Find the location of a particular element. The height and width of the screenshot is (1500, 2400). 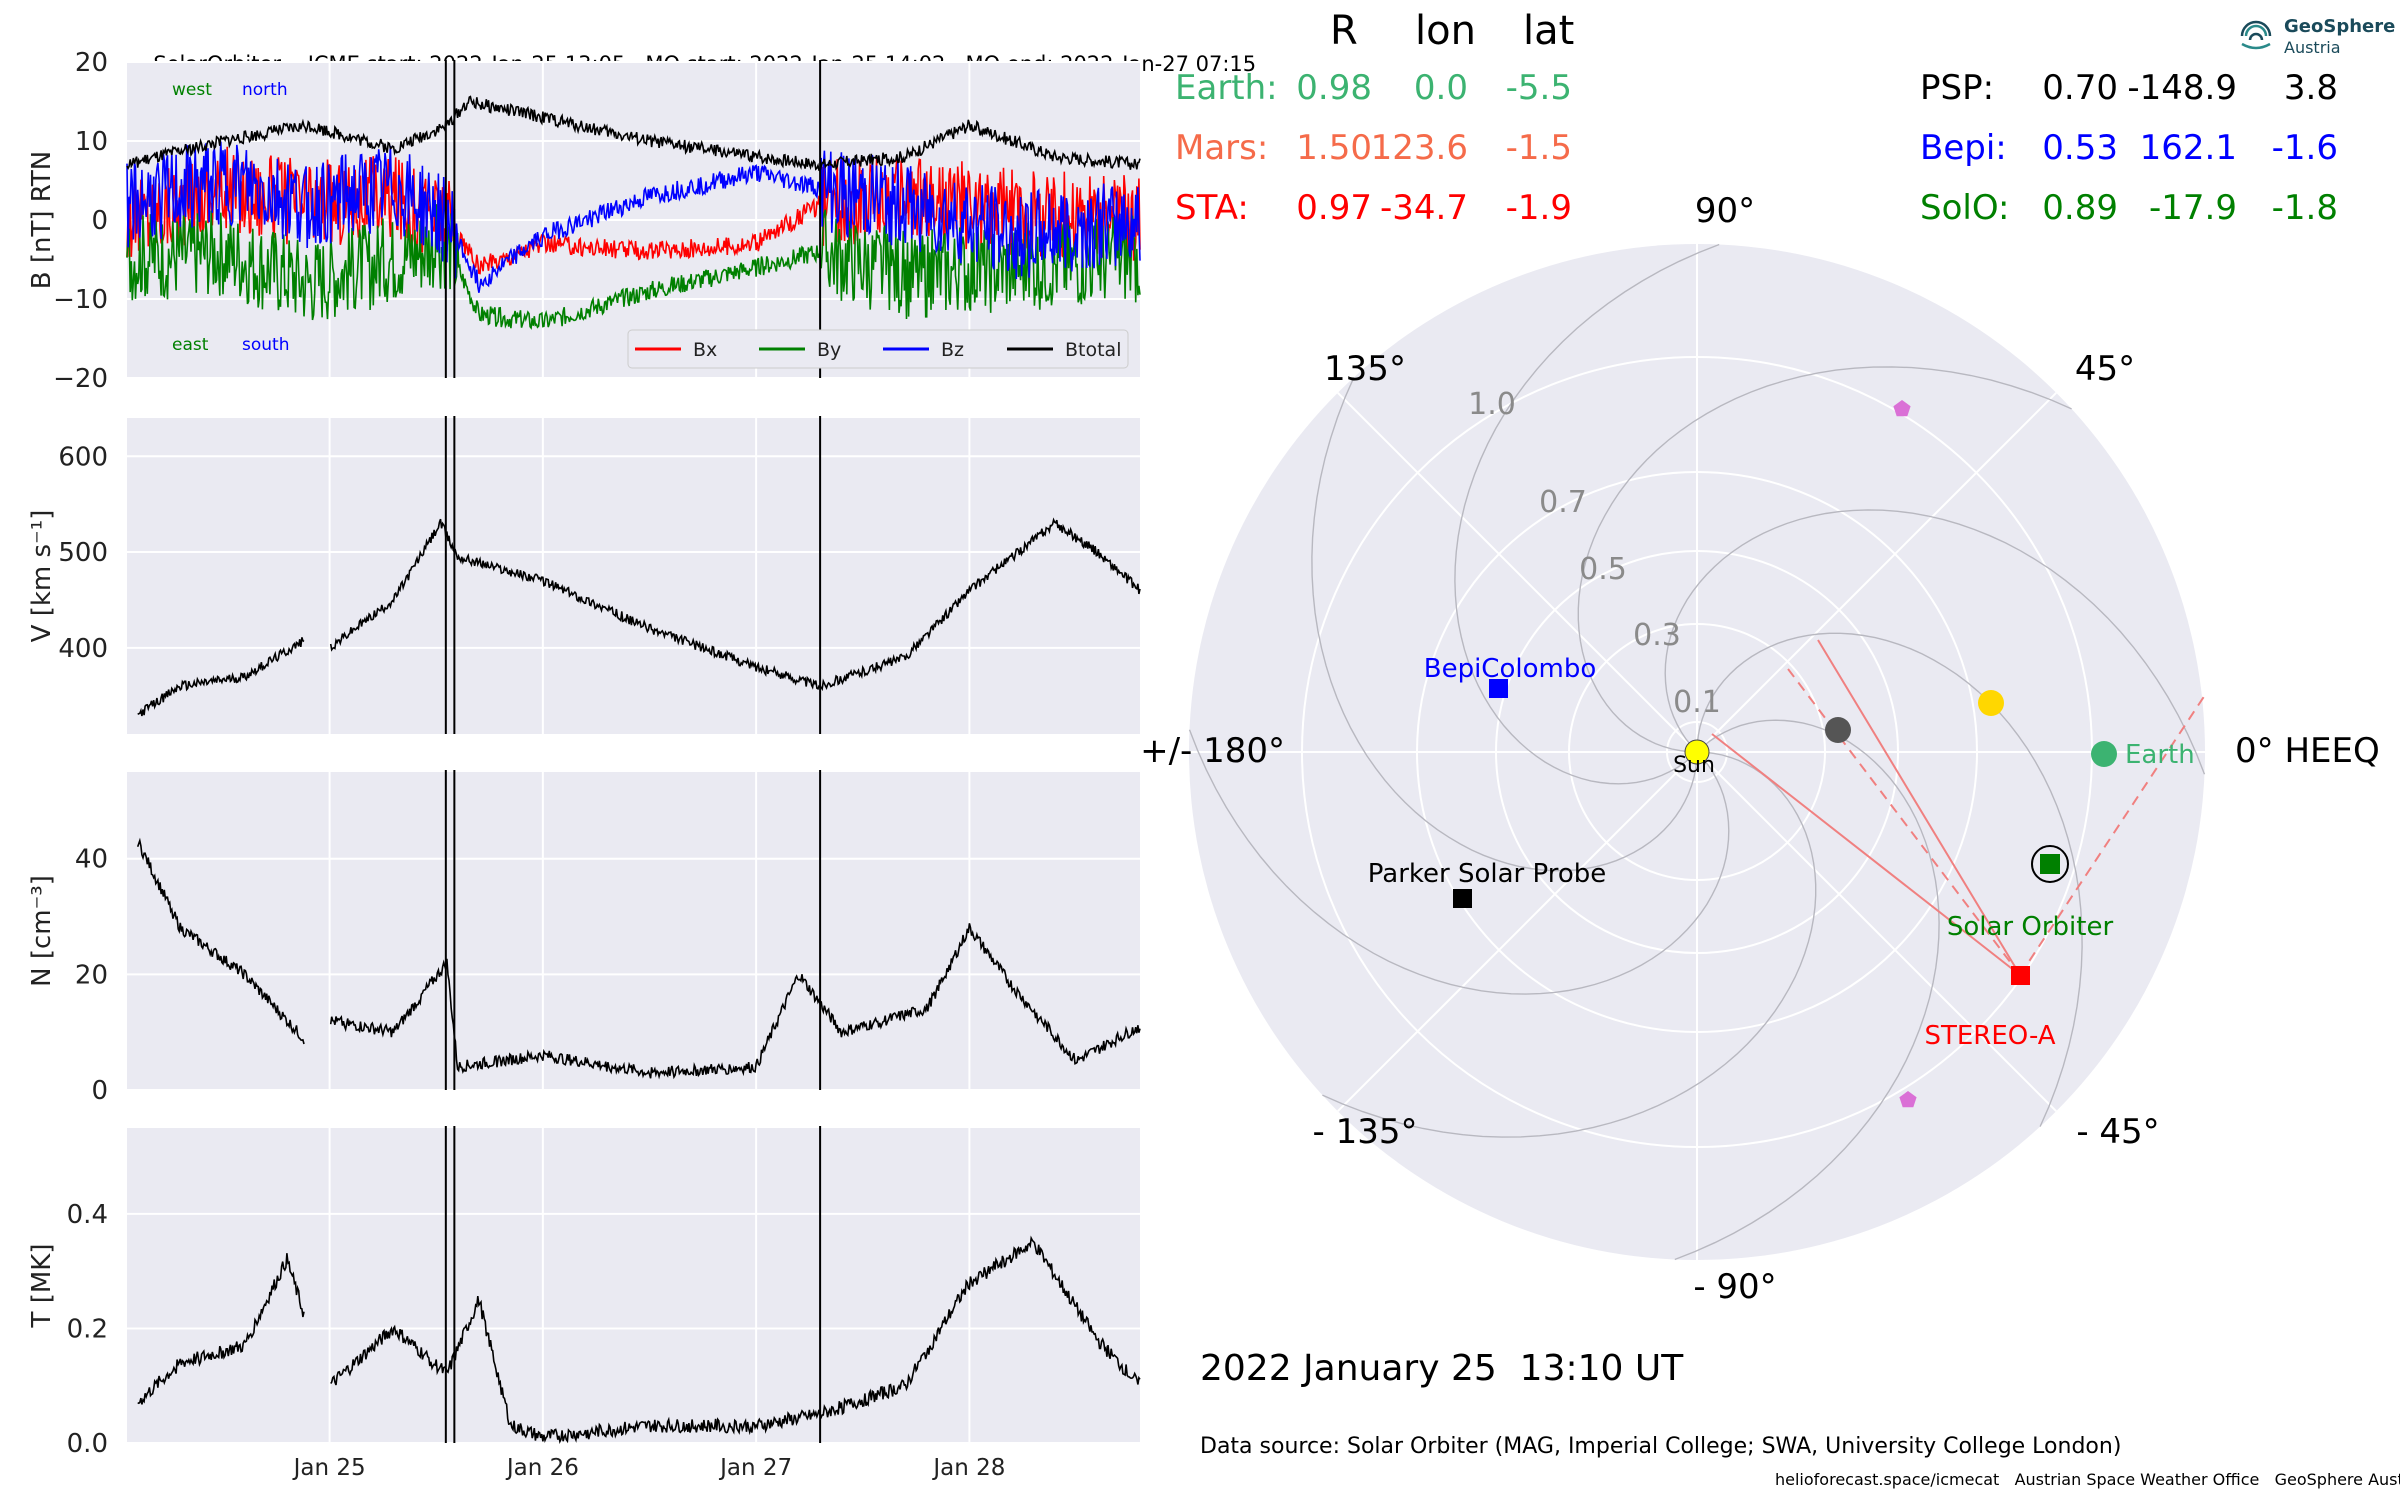

x-tick-label: Jan 28 is located at coordinates (968, 1468).